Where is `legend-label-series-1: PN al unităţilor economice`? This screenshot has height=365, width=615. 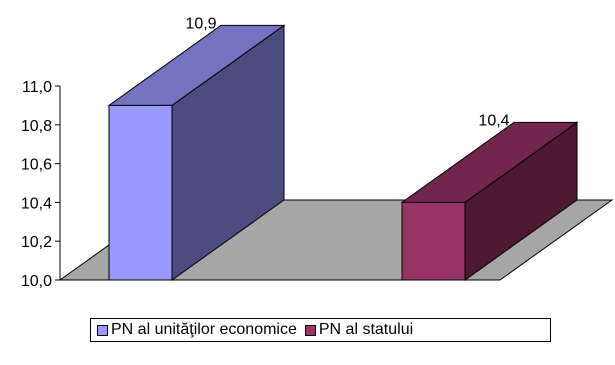 legend-label-series-1: PN al unităţilor economice is located at coordinates (204, 329).